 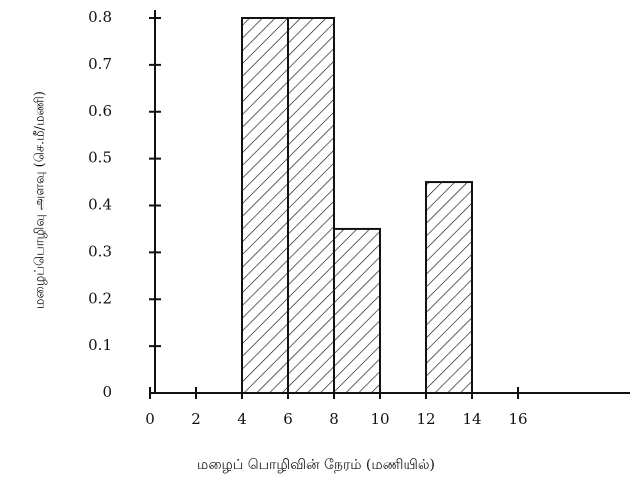 What do you see at coordinates (334, 419) in the screenshot?
I see `x-tick-label: 8` at bounding box center [334, 419].